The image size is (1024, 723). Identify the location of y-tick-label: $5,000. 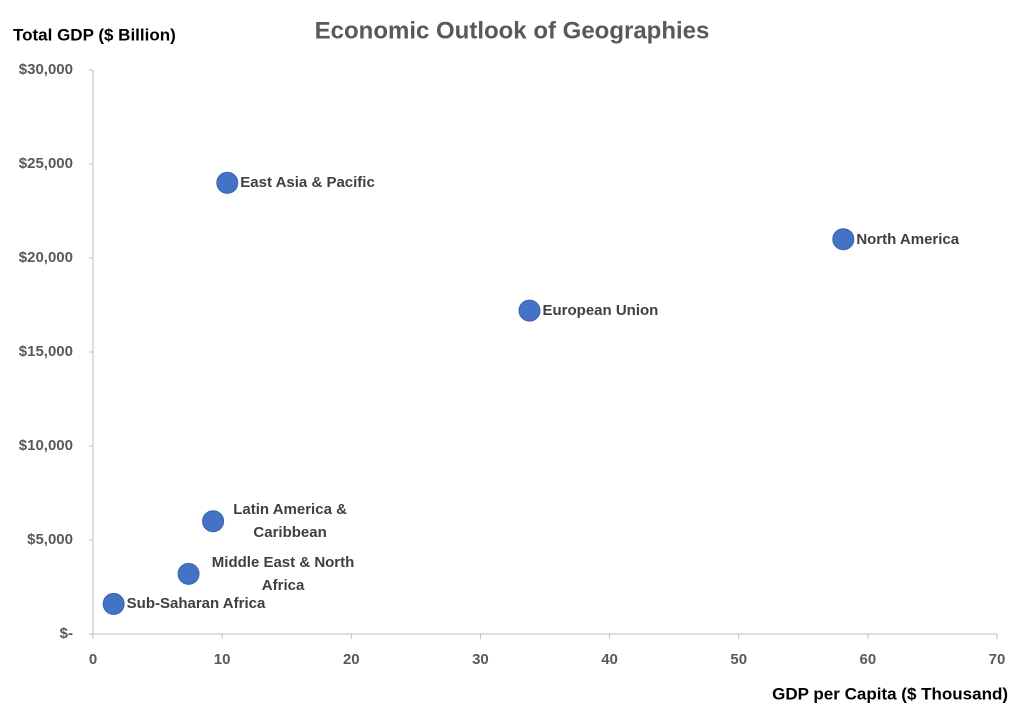
(50, 539).